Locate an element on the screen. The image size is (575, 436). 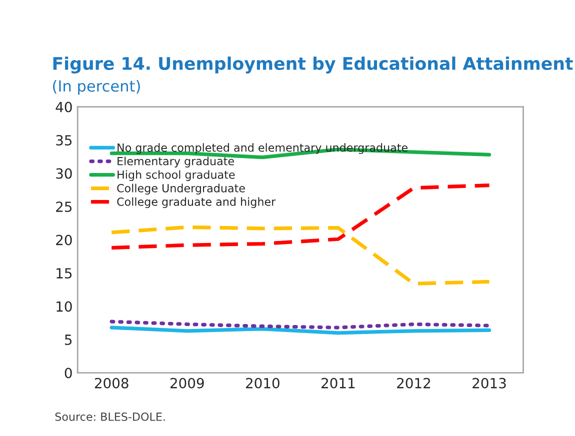
y-tick-label: 20 is located at coordinates (64, 240).